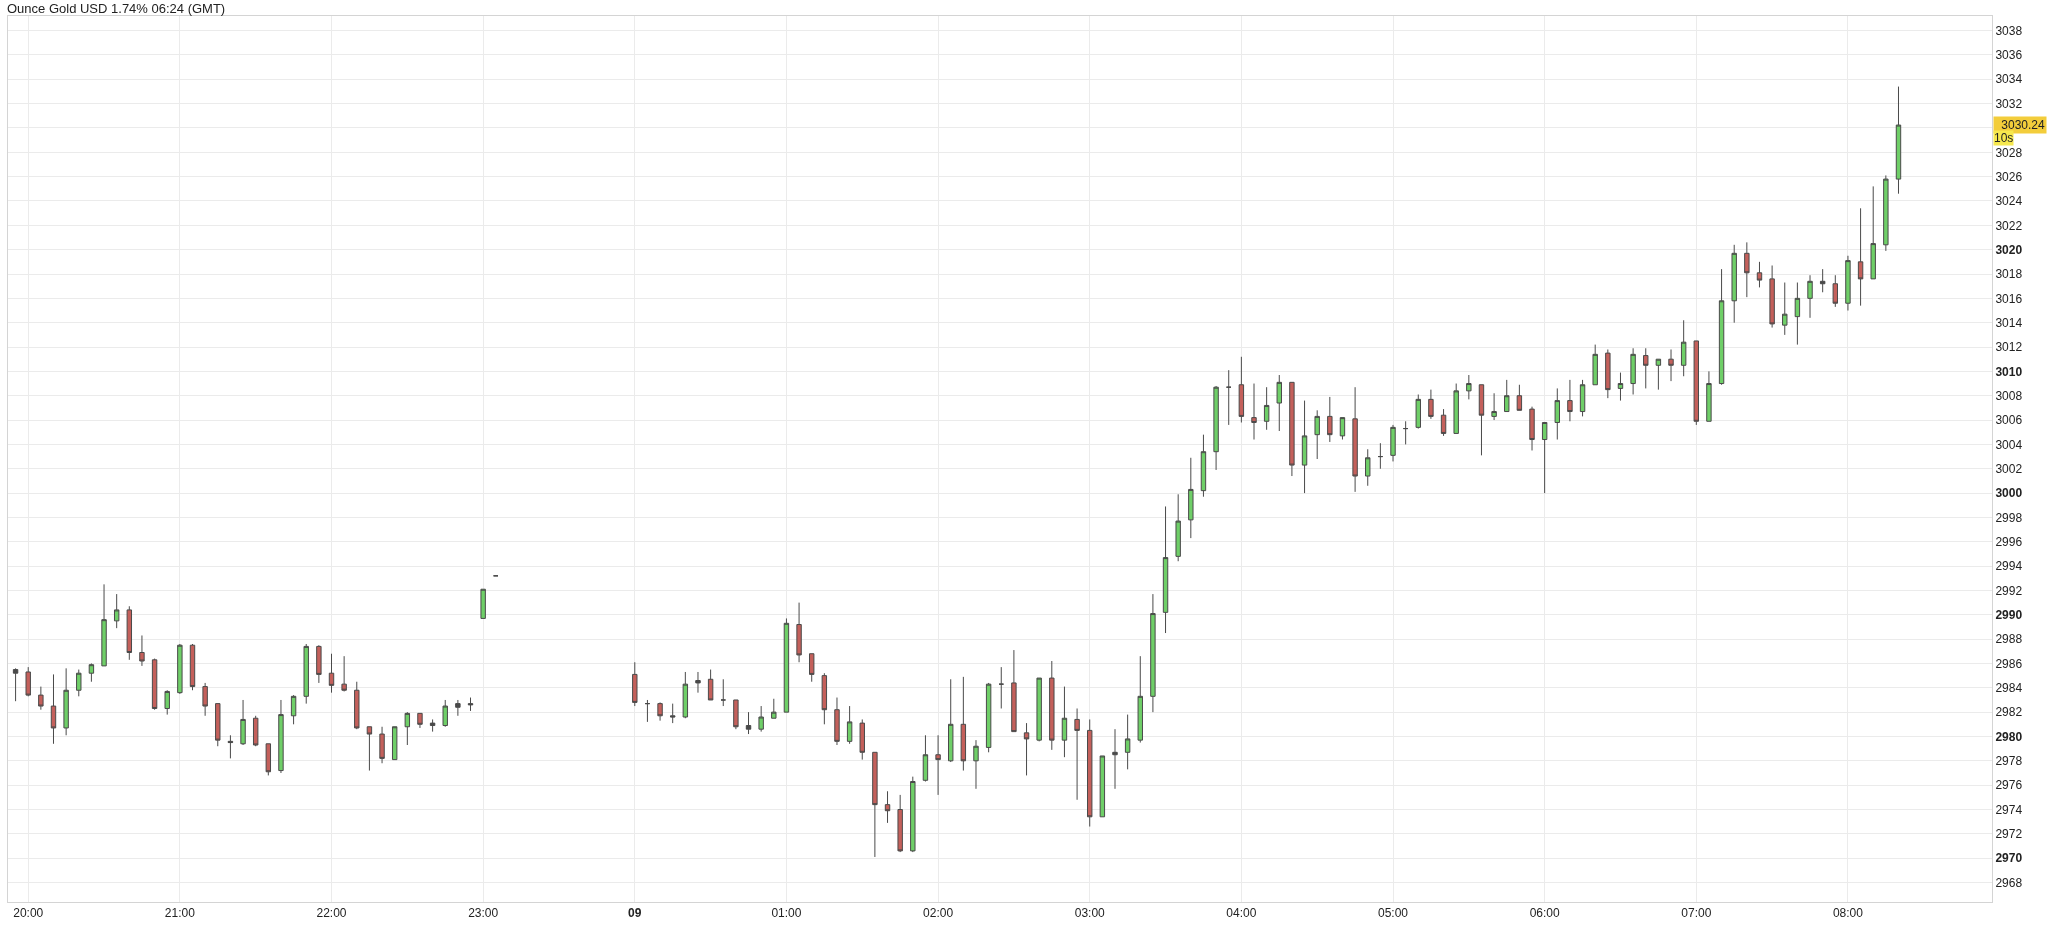  What do you see at coordinates (28, 913) in the screenshot?
I see `x-tick-label: 20:00` at bounding box center [28, 913].